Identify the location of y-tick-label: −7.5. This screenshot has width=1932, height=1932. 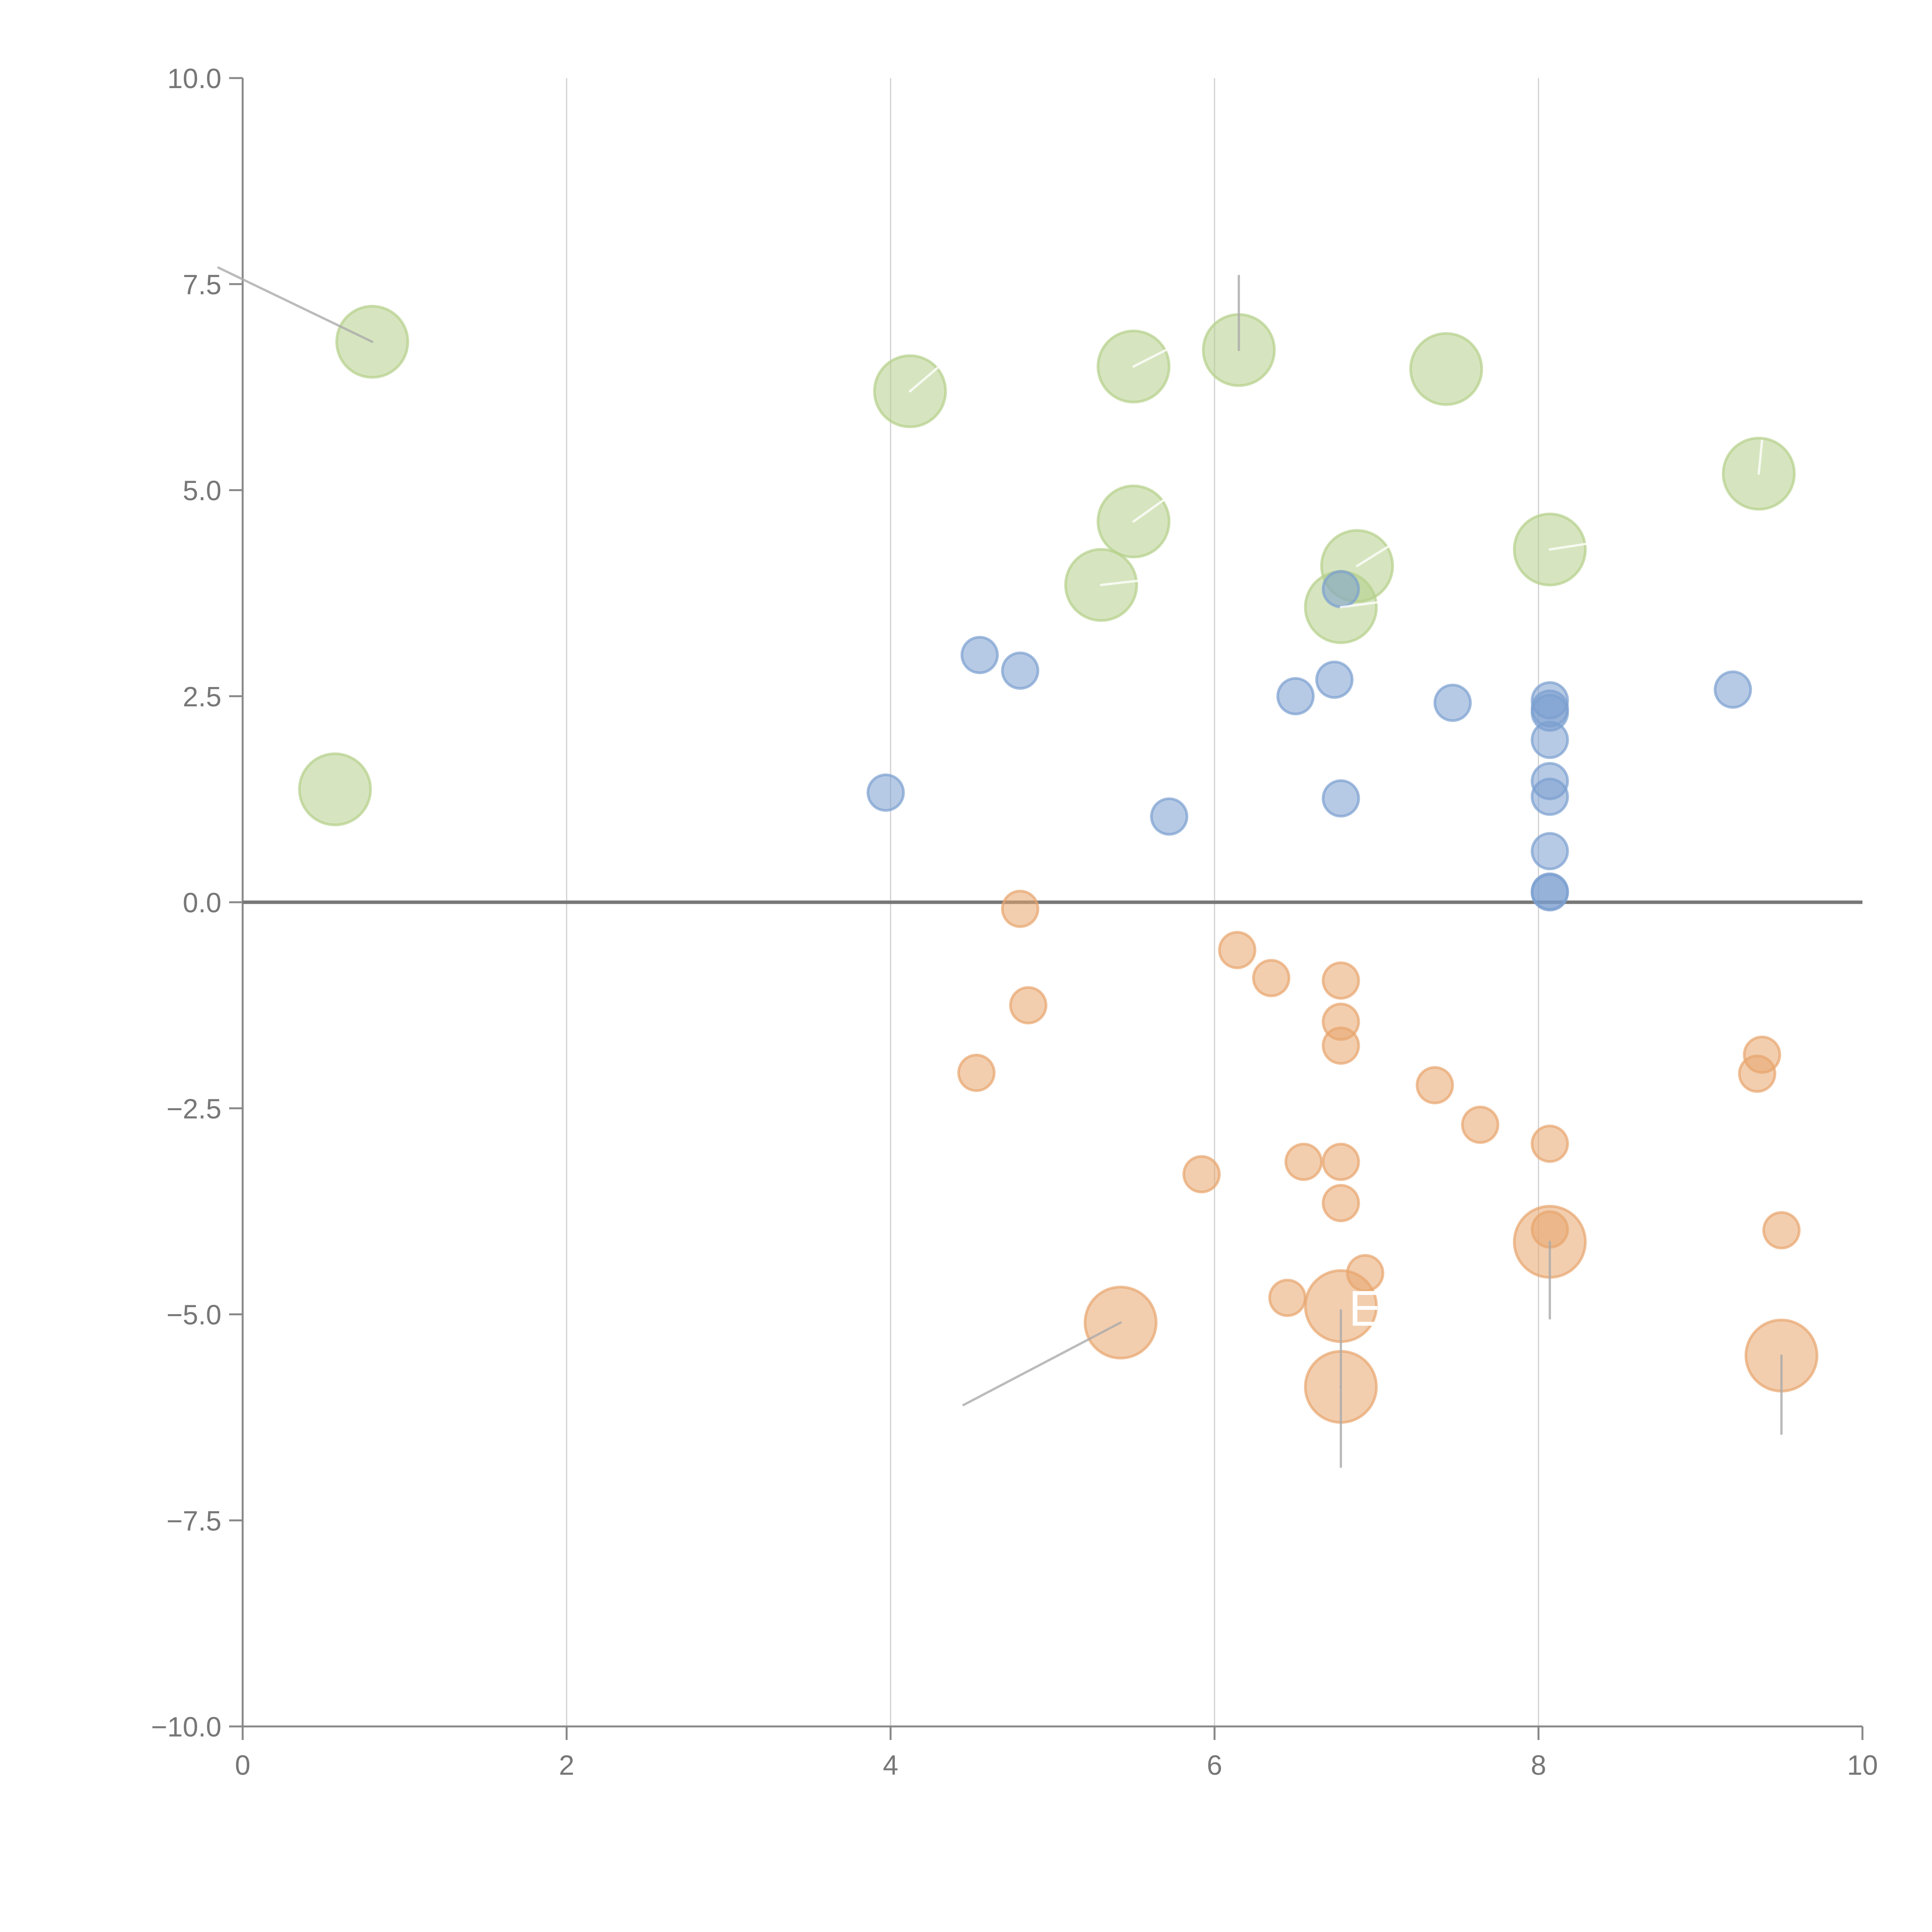
(194, 1522).